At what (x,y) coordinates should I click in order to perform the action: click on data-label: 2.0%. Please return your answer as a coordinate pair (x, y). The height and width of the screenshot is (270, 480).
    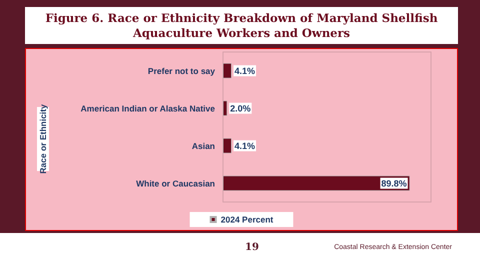
    Looking at the image, I should click on (240, 108).